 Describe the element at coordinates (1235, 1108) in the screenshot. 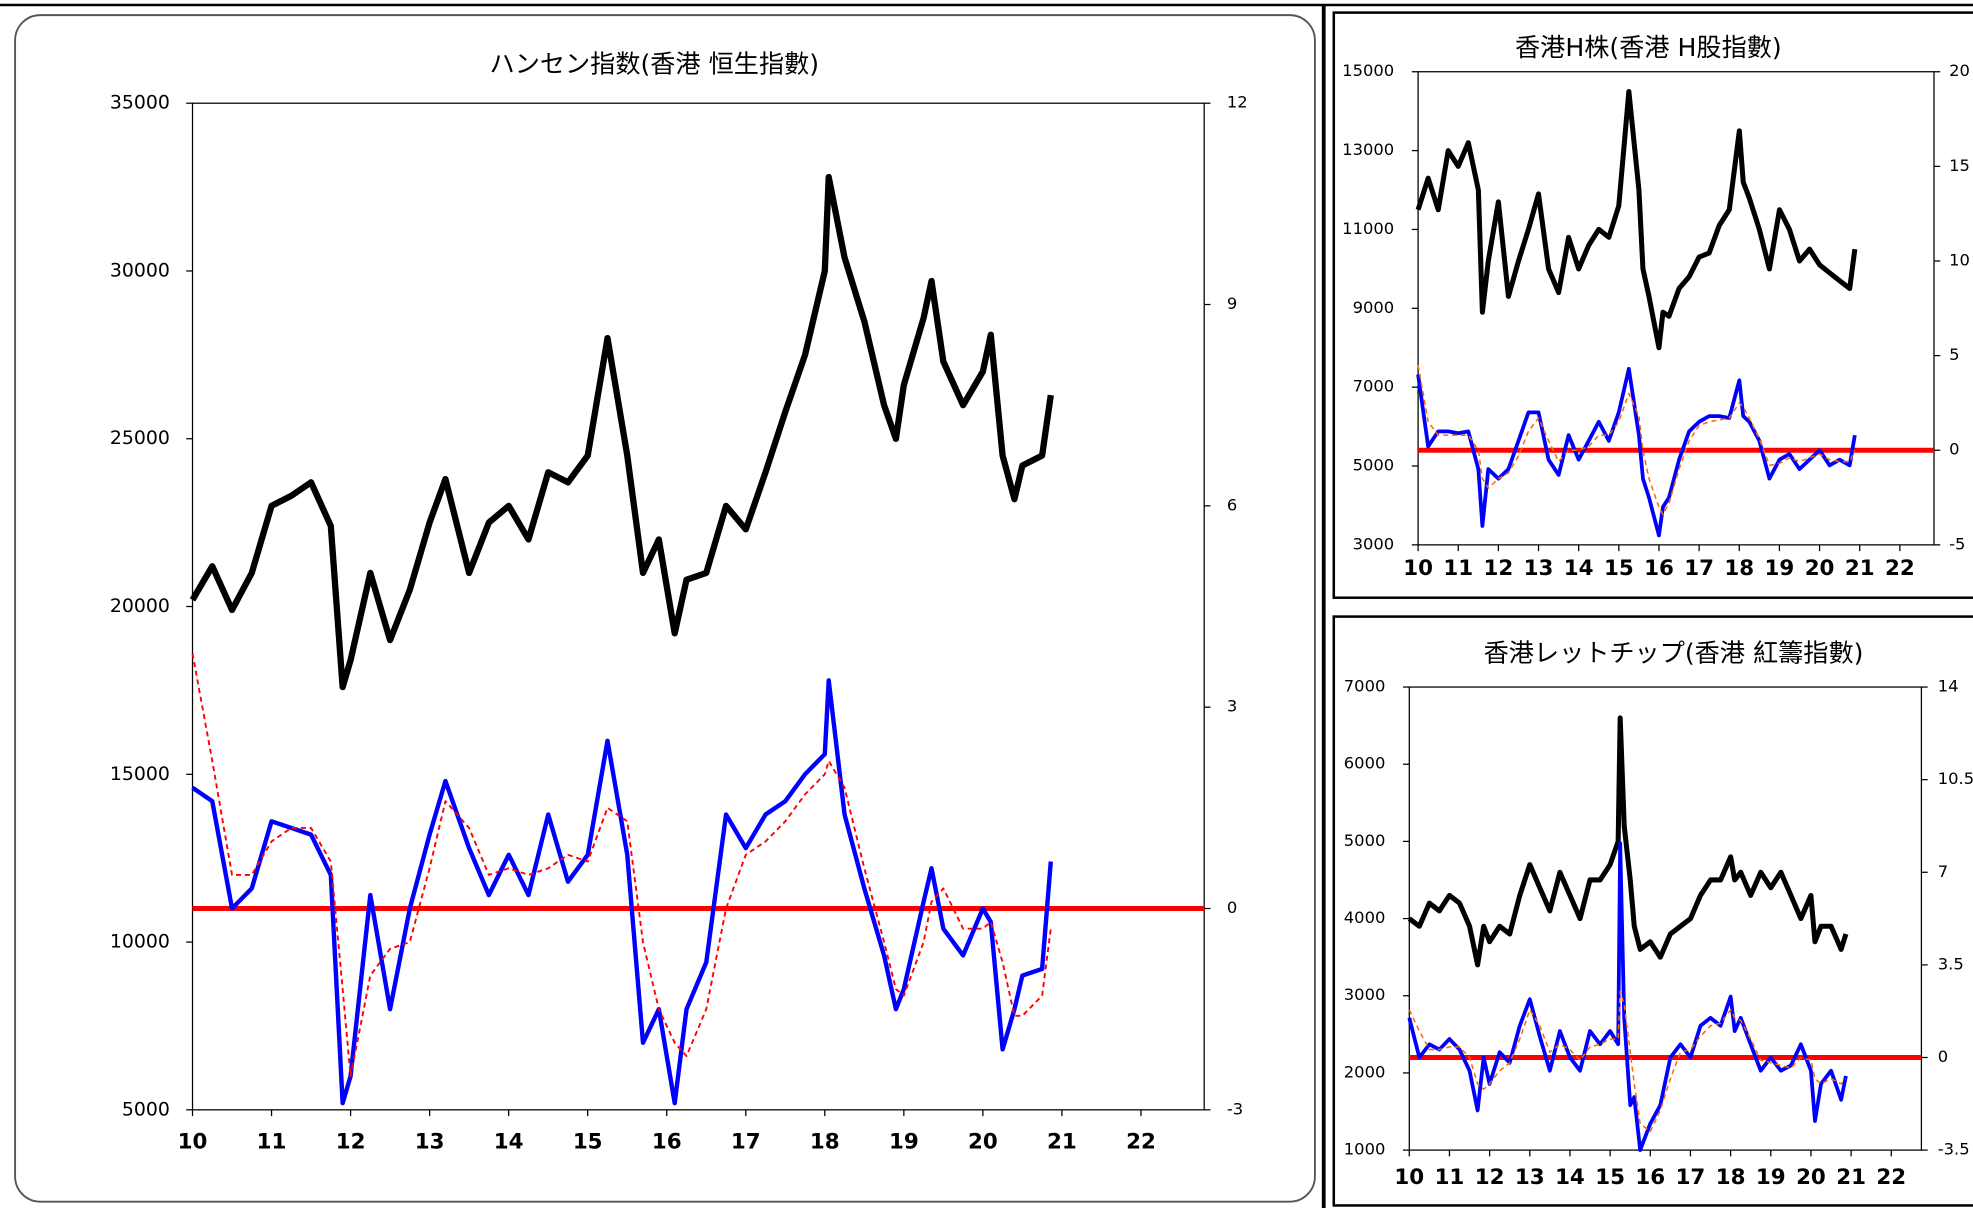

I see `y2-tick-label: -3` at that location.